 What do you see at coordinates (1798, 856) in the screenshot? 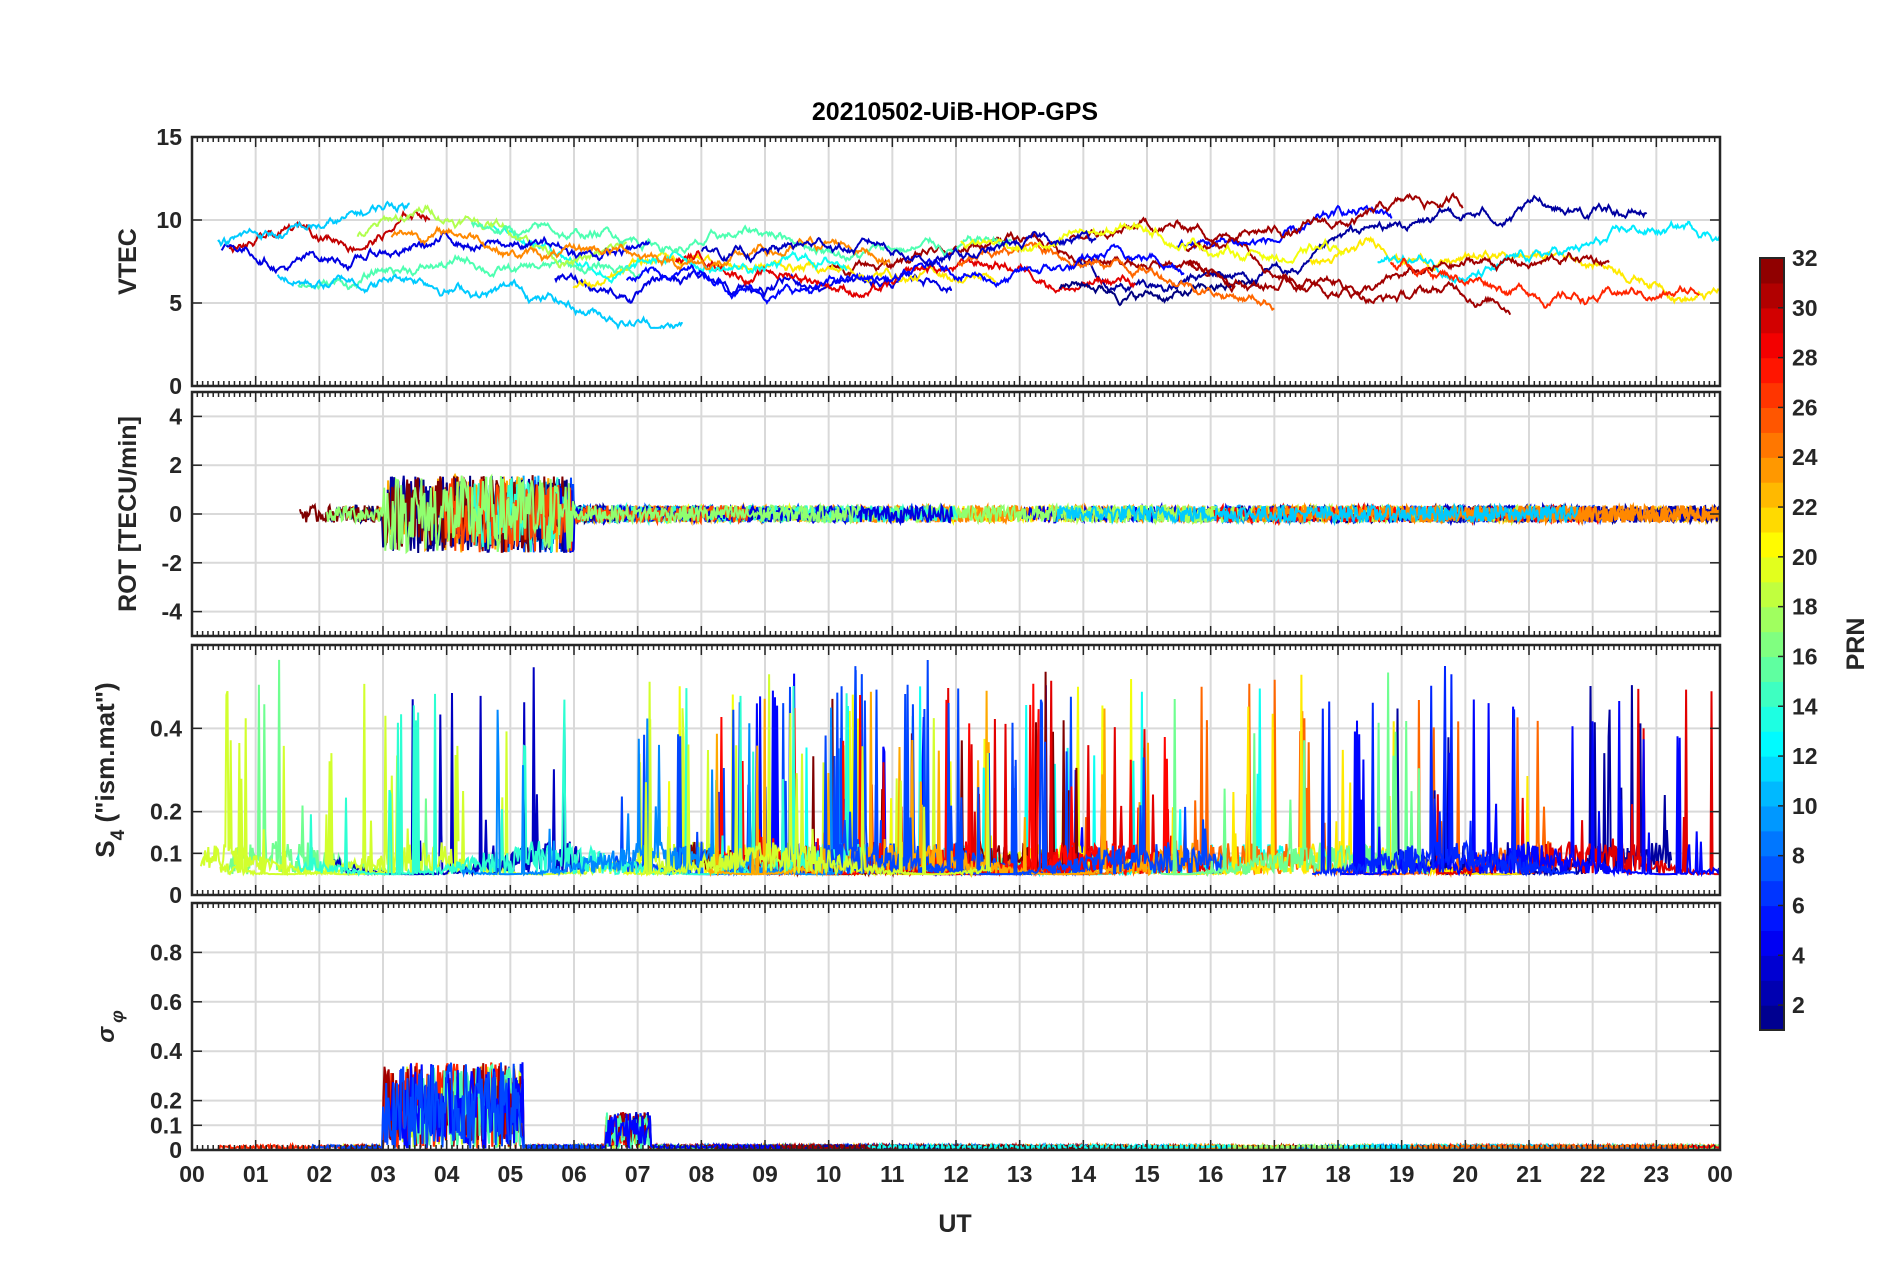
I see `colorbar-tick-label: 8` at bounding box center [1798, 856].